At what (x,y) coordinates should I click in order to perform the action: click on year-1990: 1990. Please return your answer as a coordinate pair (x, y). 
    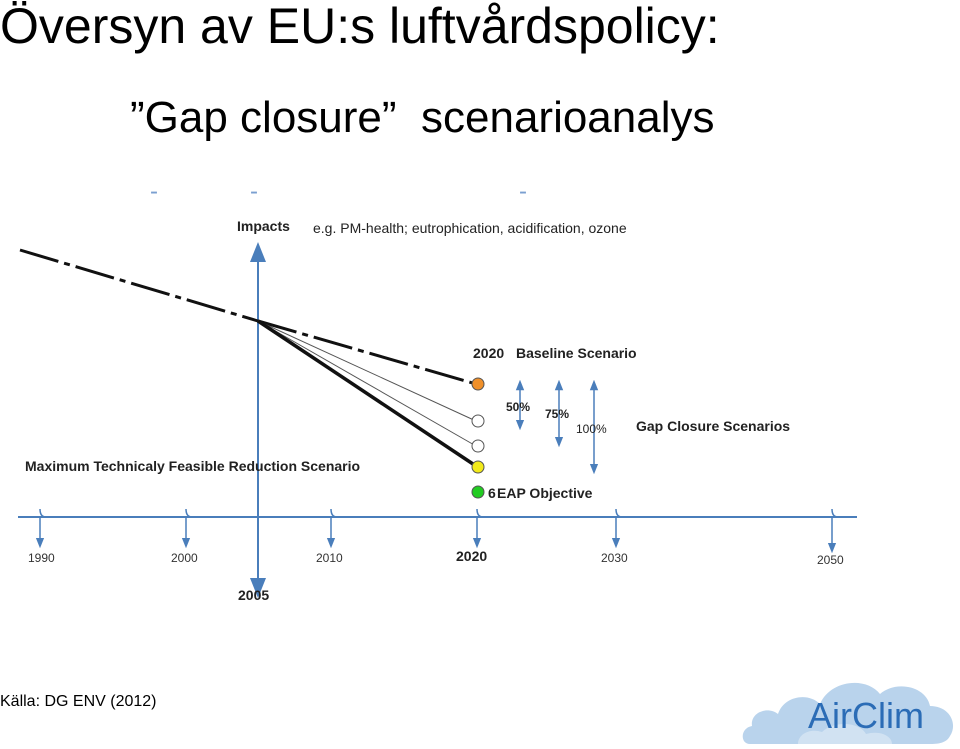
    Looking at the image, I should click on (41, 558).